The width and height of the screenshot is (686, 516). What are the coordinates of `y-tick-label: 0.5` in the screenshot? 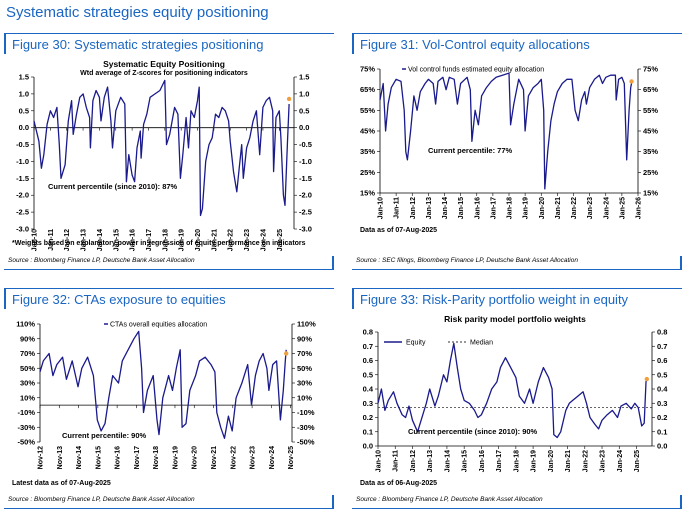 It's located at (24, 110).